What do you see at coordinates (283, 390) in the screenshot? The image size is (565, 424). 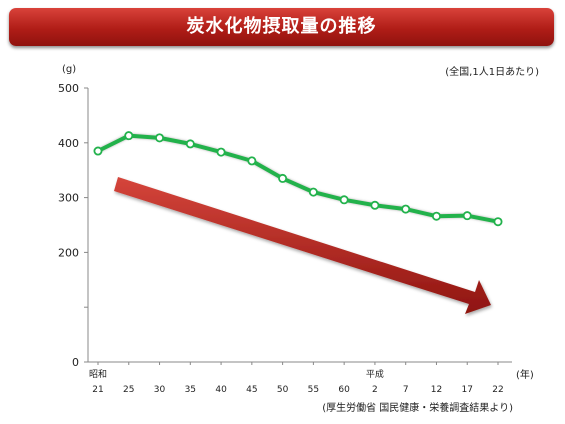 I see `x-tick-label: 50` at bounding box center [283, 390].